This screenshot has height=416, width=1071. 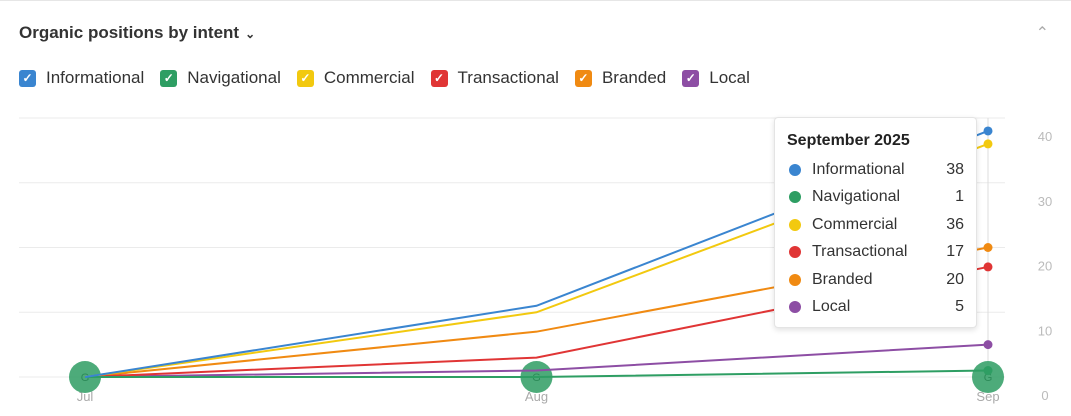 I want to click on legend-item-branded: ✓ Branded, so click(x=620, y=78).